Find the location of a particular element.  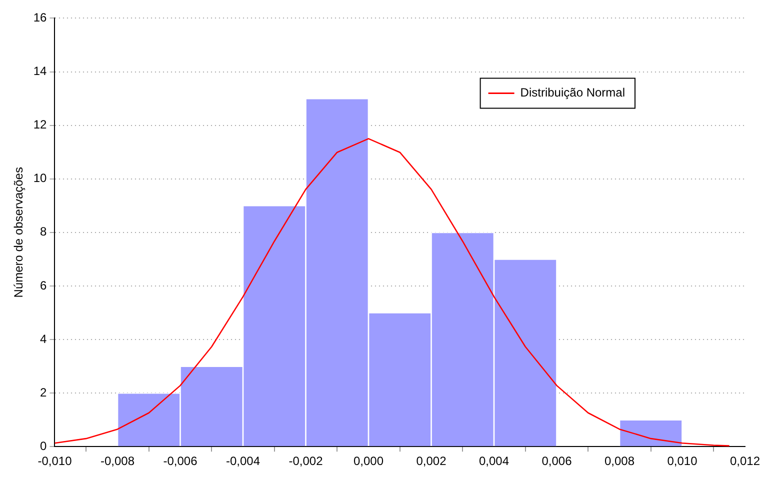

x-tick-label: -0,010 is located at coordinates (55, 461).